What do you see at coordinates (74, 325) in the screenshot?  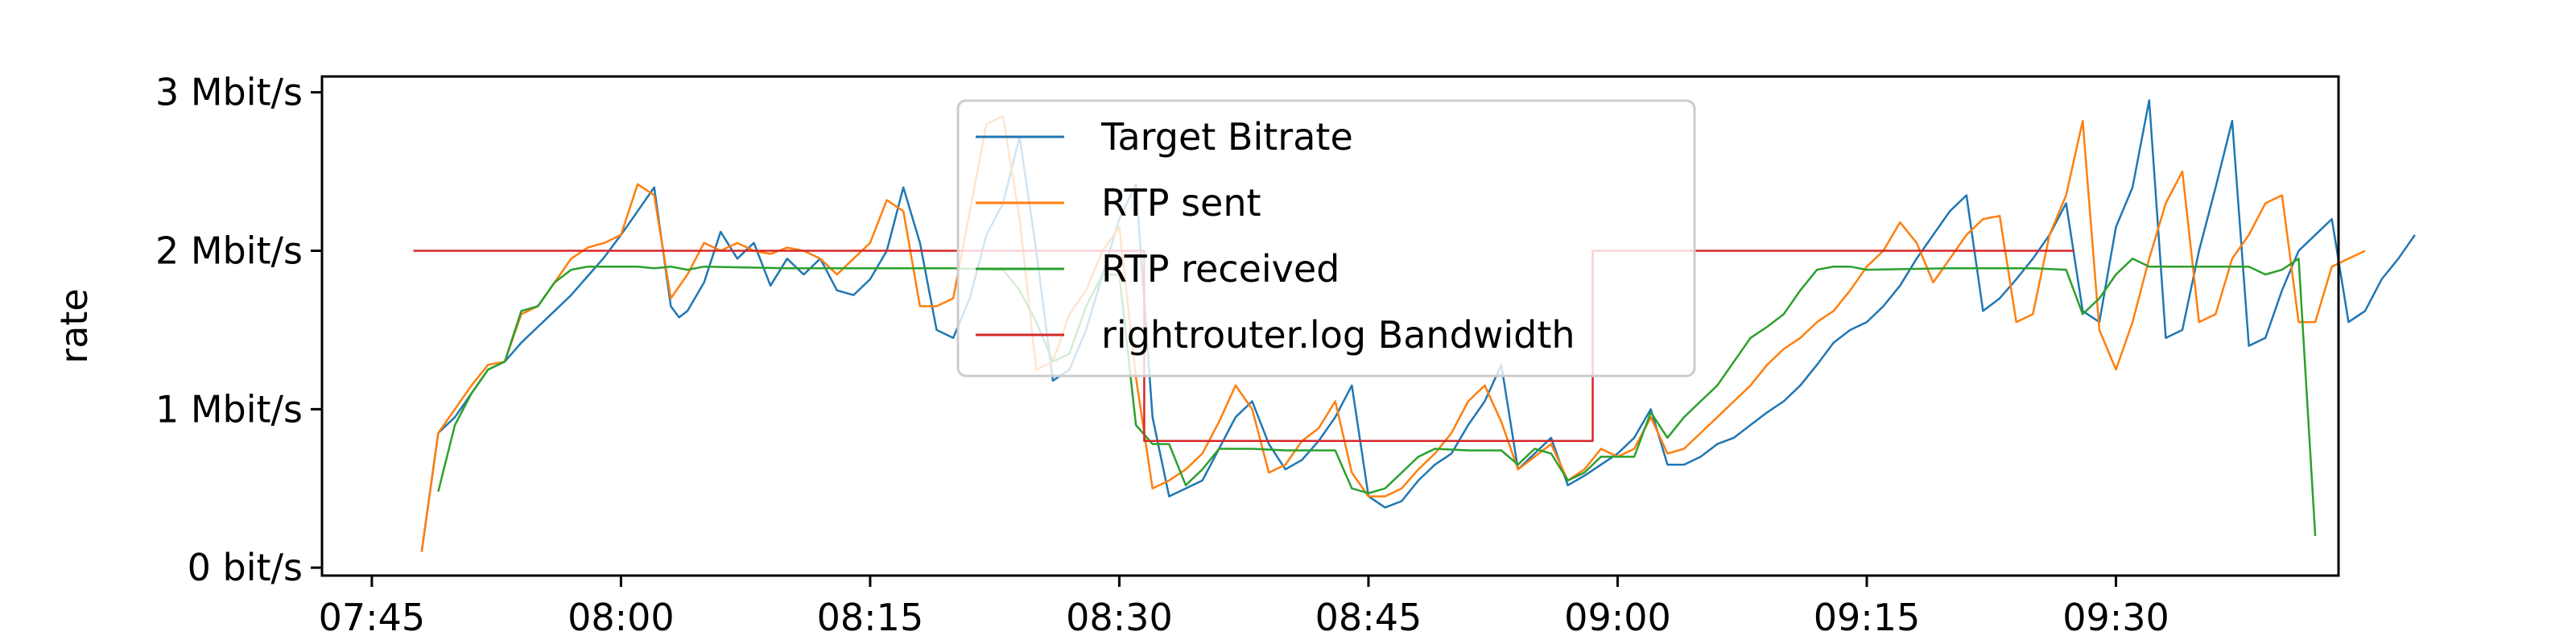 I see `y-axis-label: rate` at bounding box center [74, 325].